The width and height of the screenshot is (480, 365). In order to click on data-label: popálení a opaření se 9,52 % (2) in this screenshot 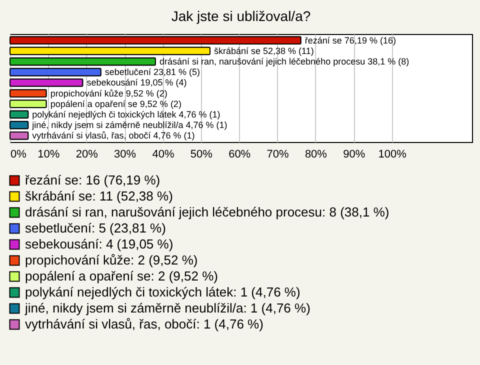, I will do `click(116, 103)`.